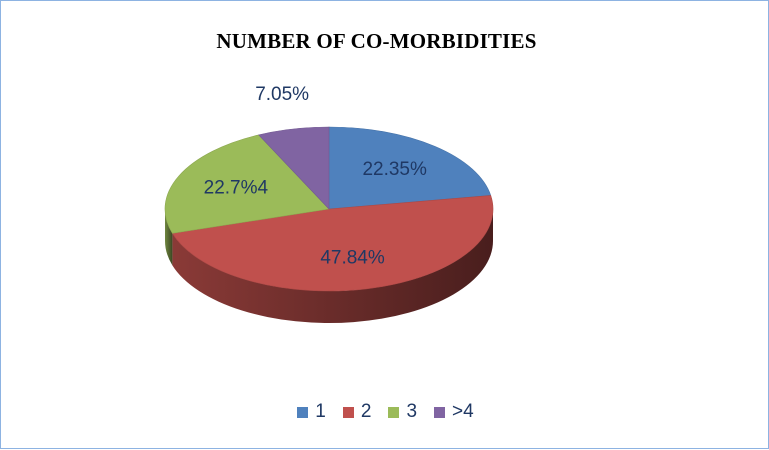 The image size is (769, 450). I want to click on data-label-0: 22.35%, so click(394, 169).